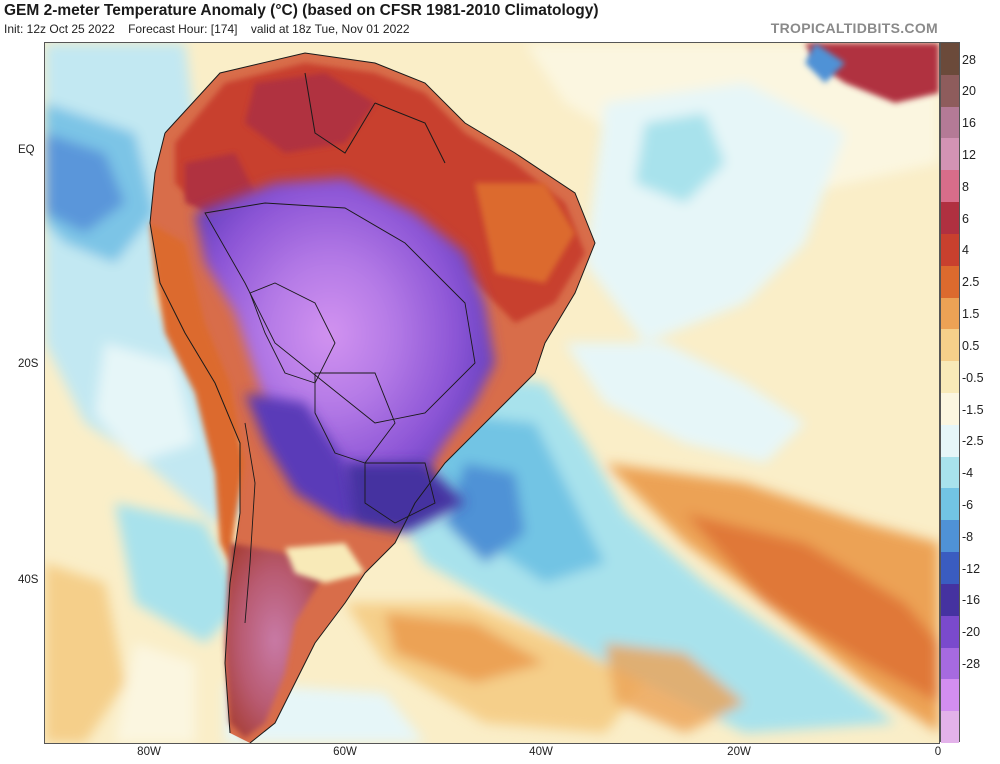 This screenshot has height=764, width=1000. I want to click on africa-landmass, so click(872, 73).